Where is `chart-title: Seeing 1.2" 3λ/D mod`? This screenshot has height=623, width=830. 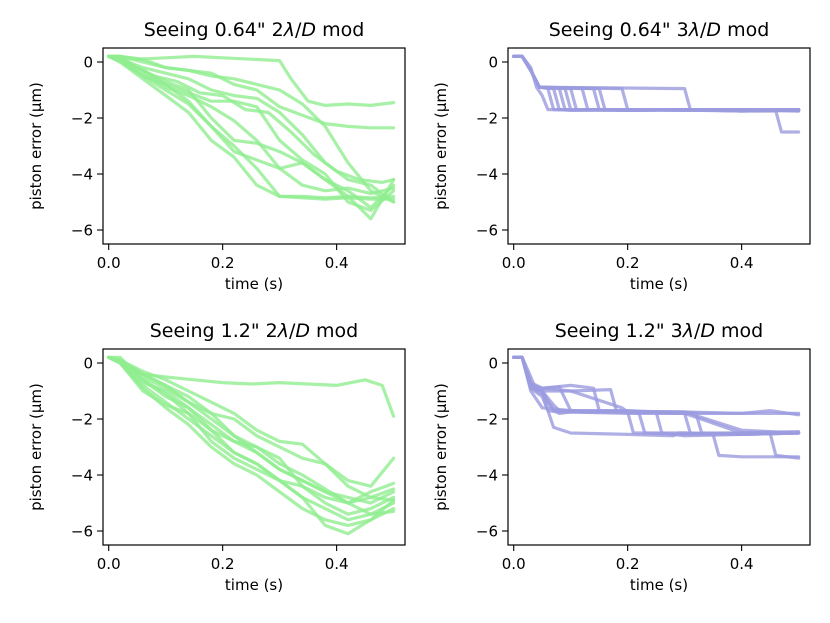 chart-title: Seeing 1.2" 3λ/D mod is located at coordinates (659, 331).